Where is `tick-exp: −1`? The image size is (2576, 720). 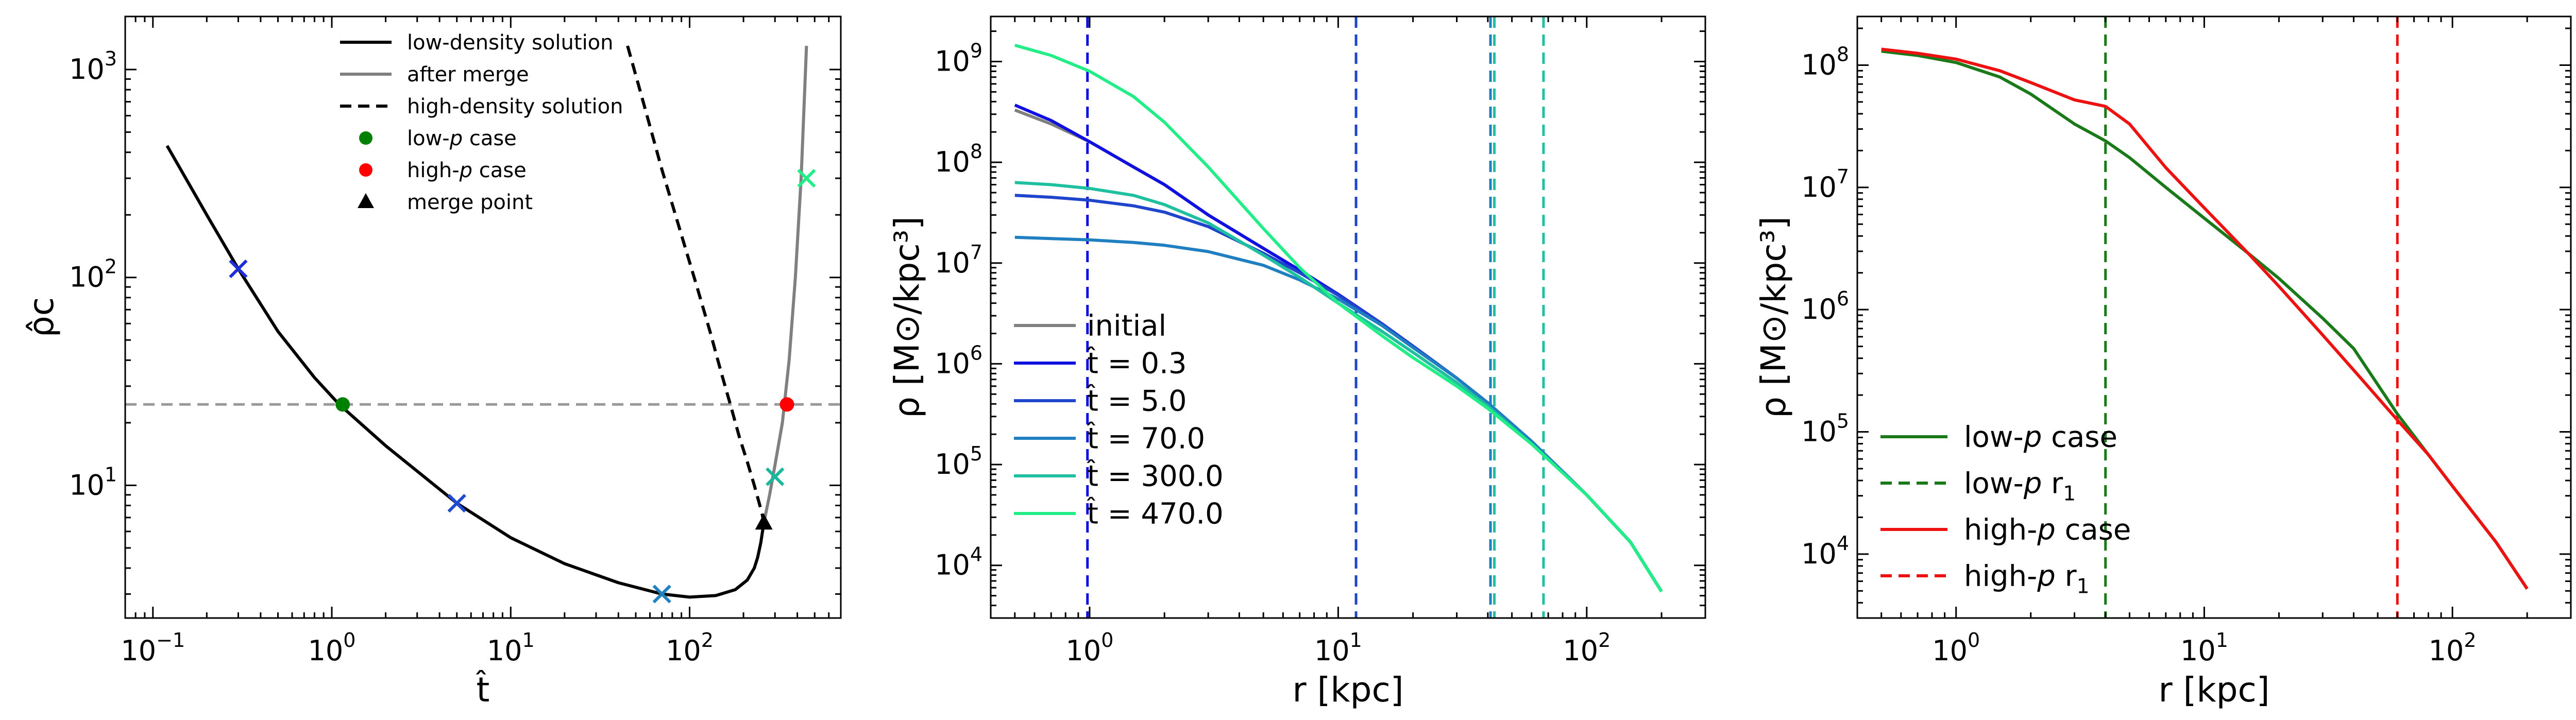
tick-exp: −1 is located at coordinates (170, 640).